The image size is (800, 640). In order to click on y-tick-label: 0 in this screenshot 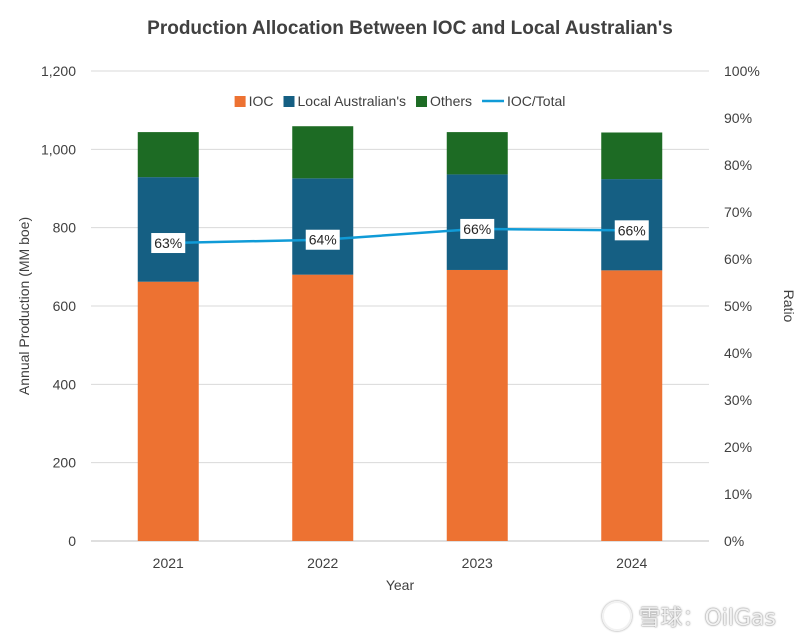, I will do `click(72, 541)`.